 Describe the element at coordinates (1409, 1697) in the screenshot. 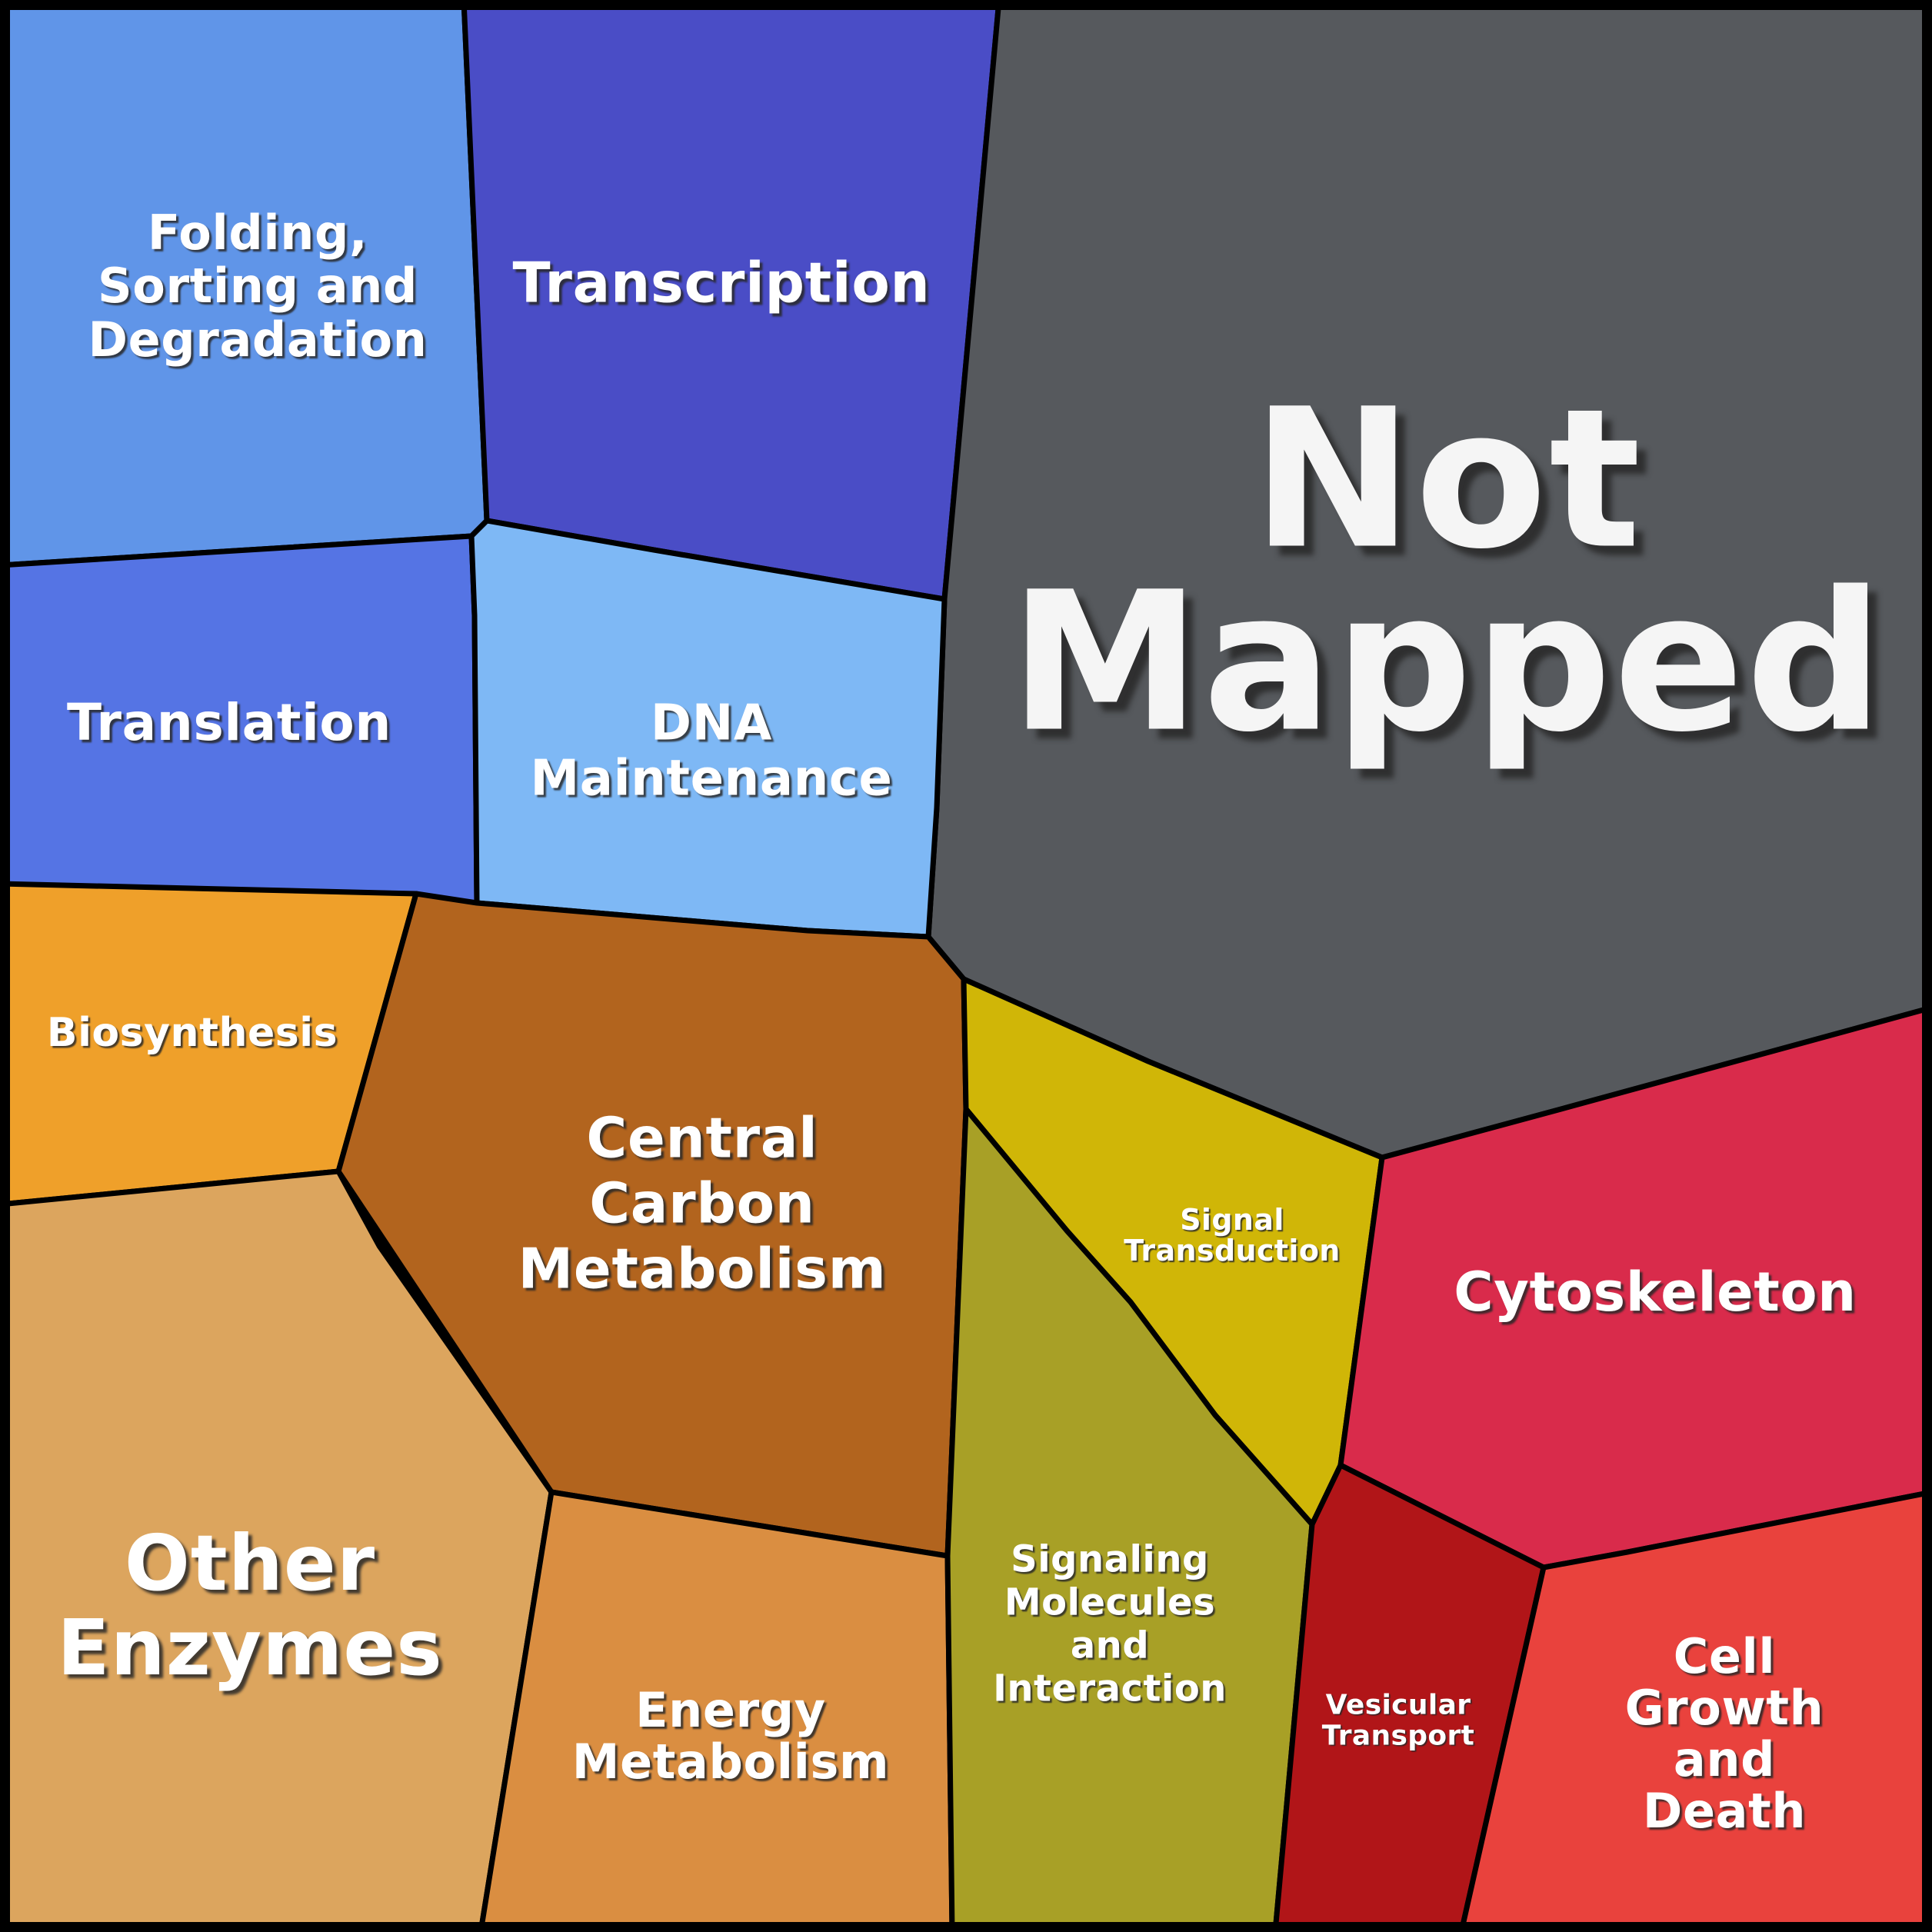

I see `cell-vesicular-transport` at that location.